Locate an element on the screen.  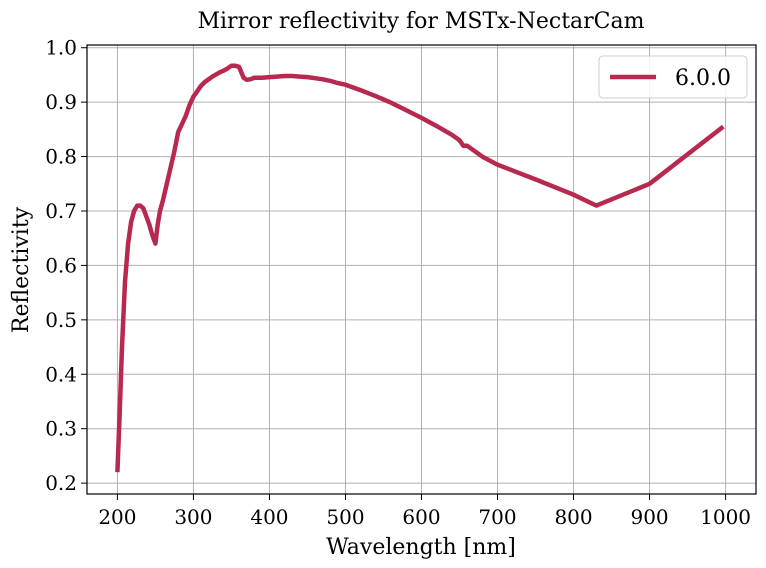
x-tick-label: 500 is located at coordinates (345, 517).